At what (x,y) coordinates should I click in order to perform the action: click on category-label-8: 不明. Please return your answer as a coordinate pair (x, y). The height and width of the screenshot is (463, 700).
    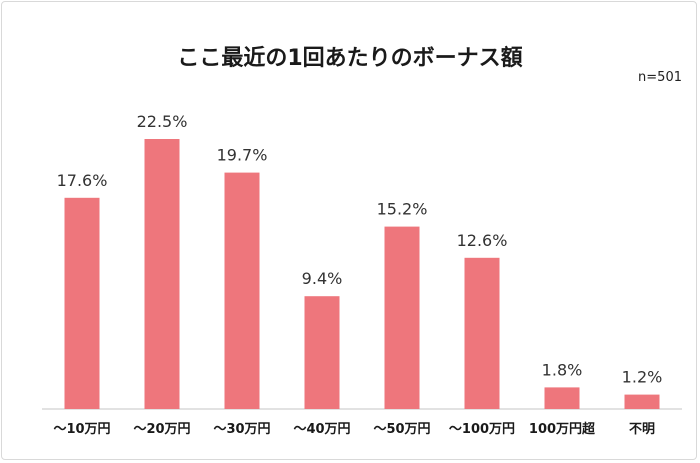
    Looking at the image, I should click on (642, 429).